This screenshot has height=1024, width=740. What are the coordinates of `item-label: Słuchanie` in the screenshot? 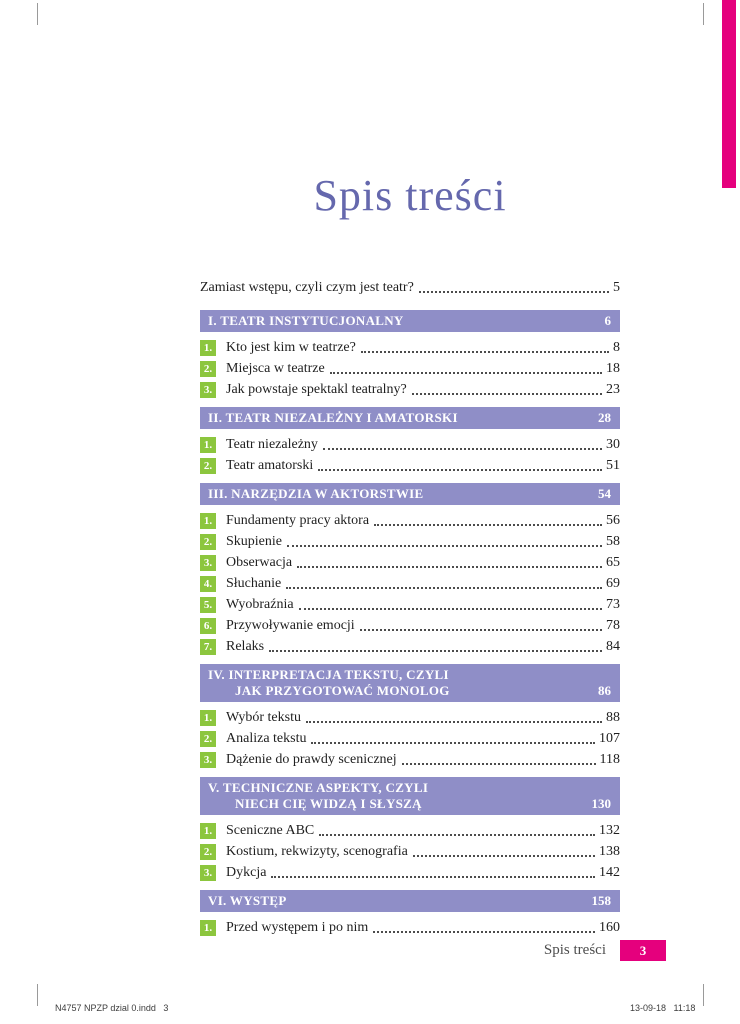 It's located at (254, 583).